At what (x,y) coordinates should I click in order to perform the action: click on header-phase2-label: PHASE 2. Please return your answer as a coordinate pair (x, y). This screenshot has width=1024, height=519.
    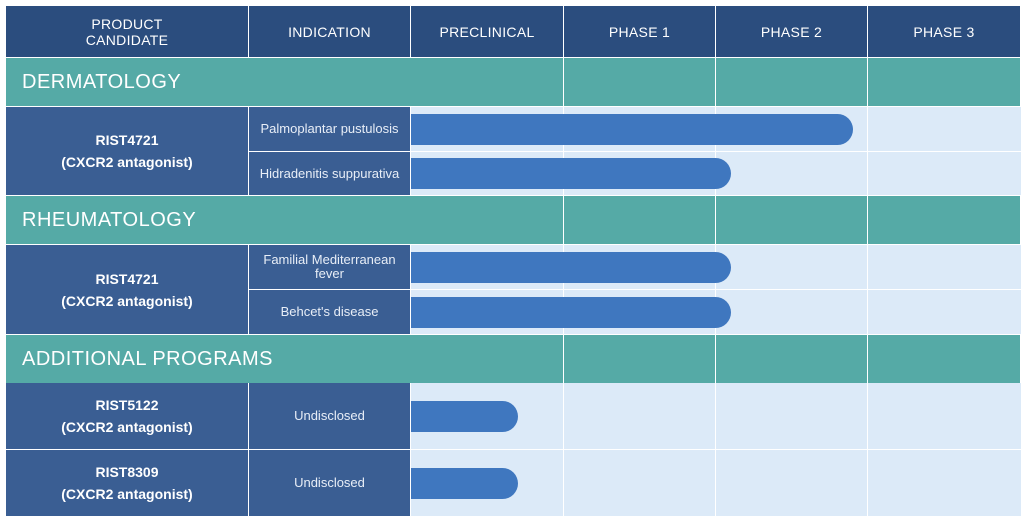
    Looking at the image, I should click on (791, 31).